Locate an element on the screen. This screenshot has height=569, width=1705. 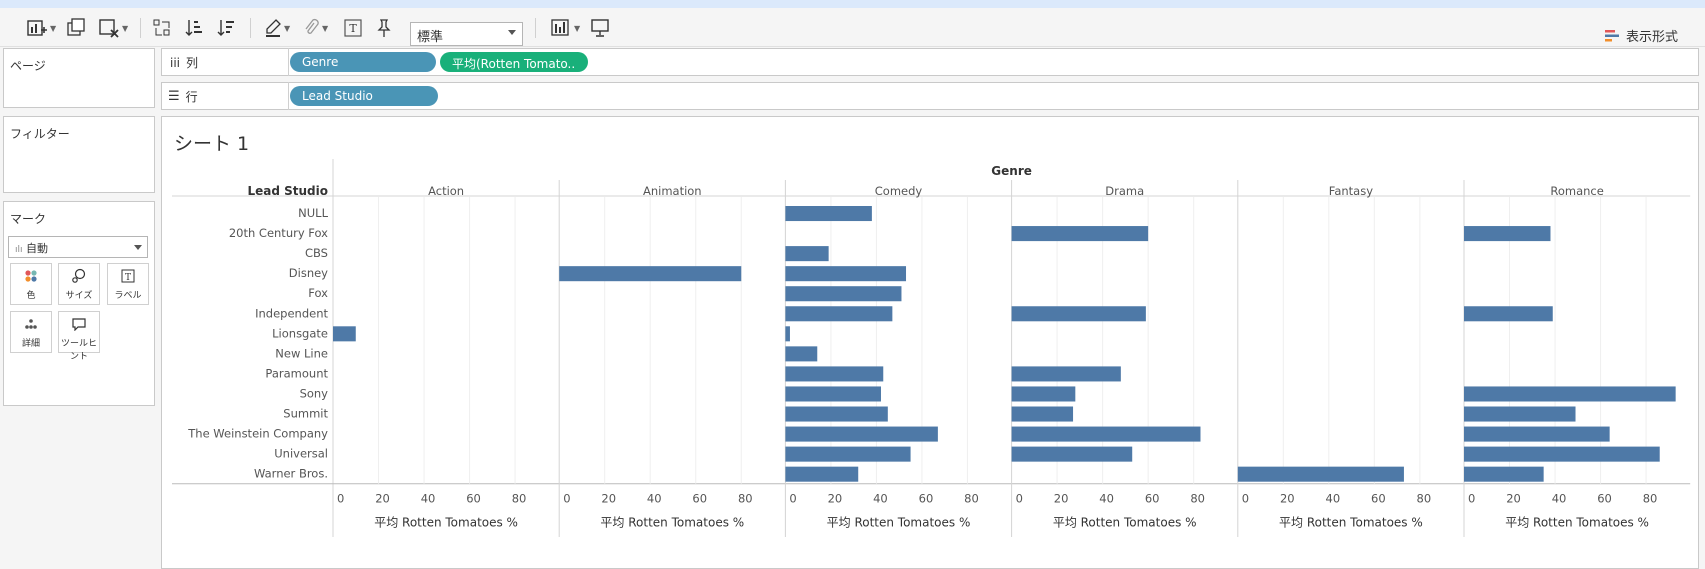
lead-studio-pill: Lead Studio is located at coordinates (364, 96).